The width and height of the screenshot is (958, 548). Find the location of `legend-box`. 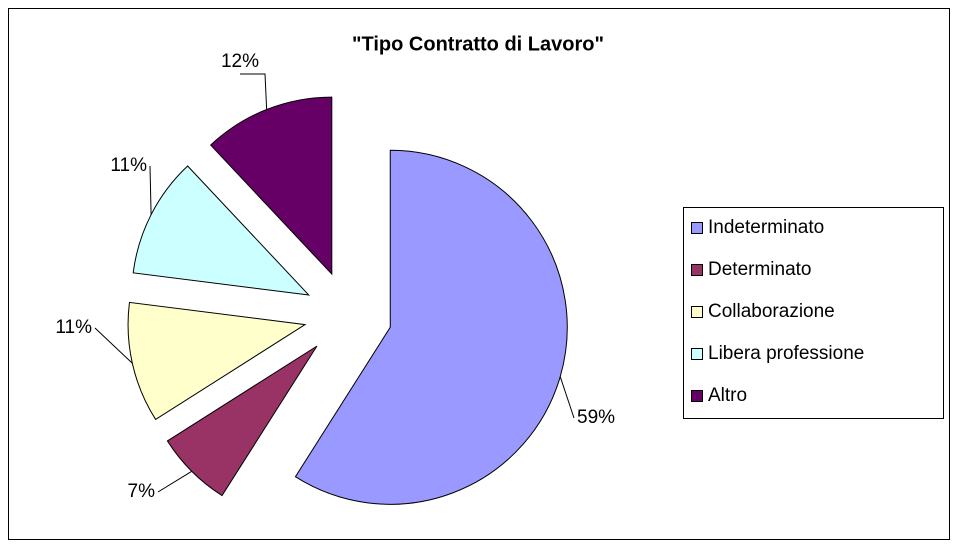

legend-box is located at coordinates (813, 313).